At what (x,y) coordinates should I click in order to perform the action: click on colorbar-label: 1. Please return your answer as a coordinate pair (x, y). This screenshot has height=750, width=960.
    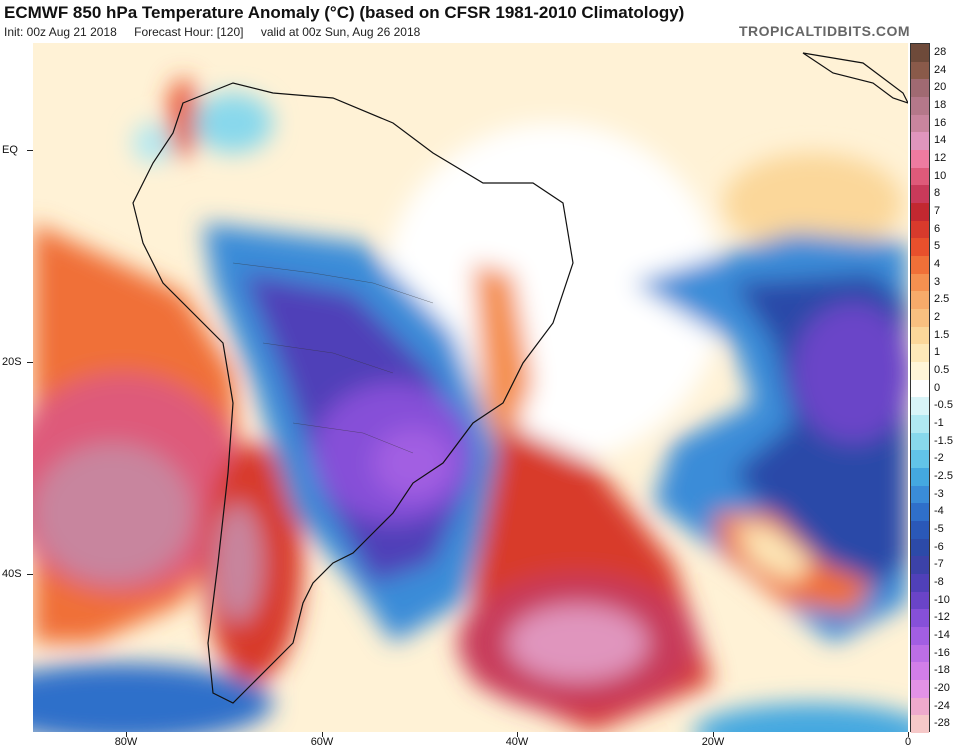
    Looking at the image, I should click on (937, 352).